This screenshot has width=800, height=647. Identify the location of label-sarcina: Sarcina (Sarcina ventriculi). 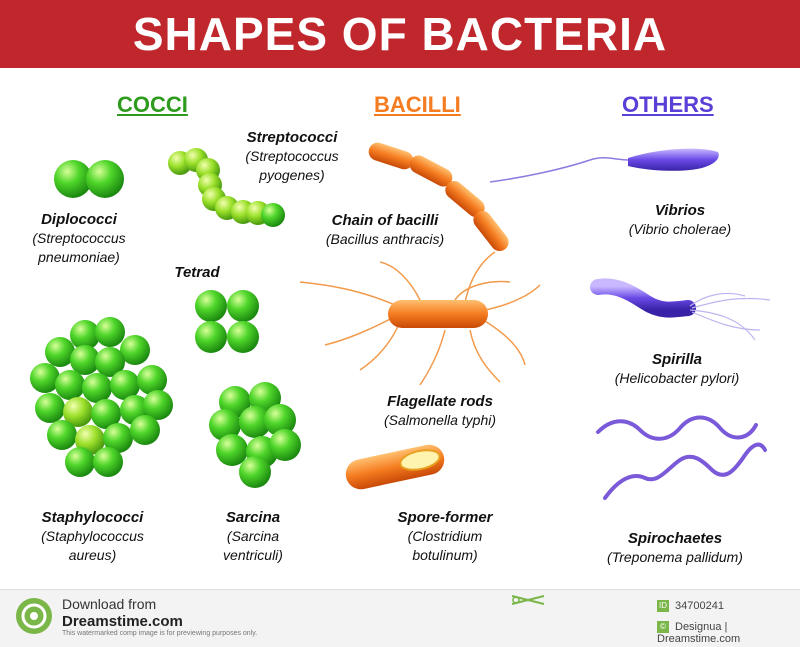
(253, 536).